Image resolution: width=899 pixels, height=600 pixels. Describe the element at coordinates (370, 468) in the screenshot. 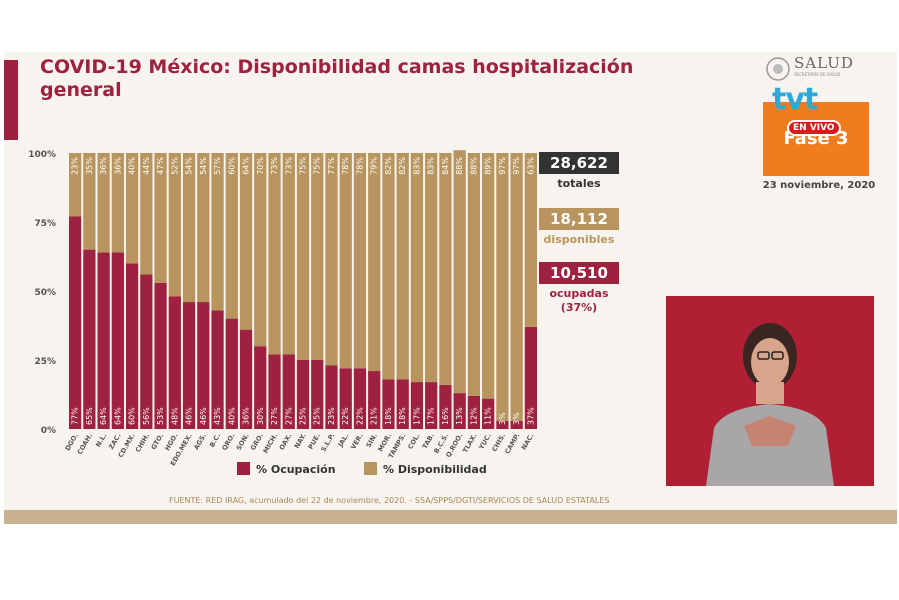

I see `legend-swatch-available` at that location.